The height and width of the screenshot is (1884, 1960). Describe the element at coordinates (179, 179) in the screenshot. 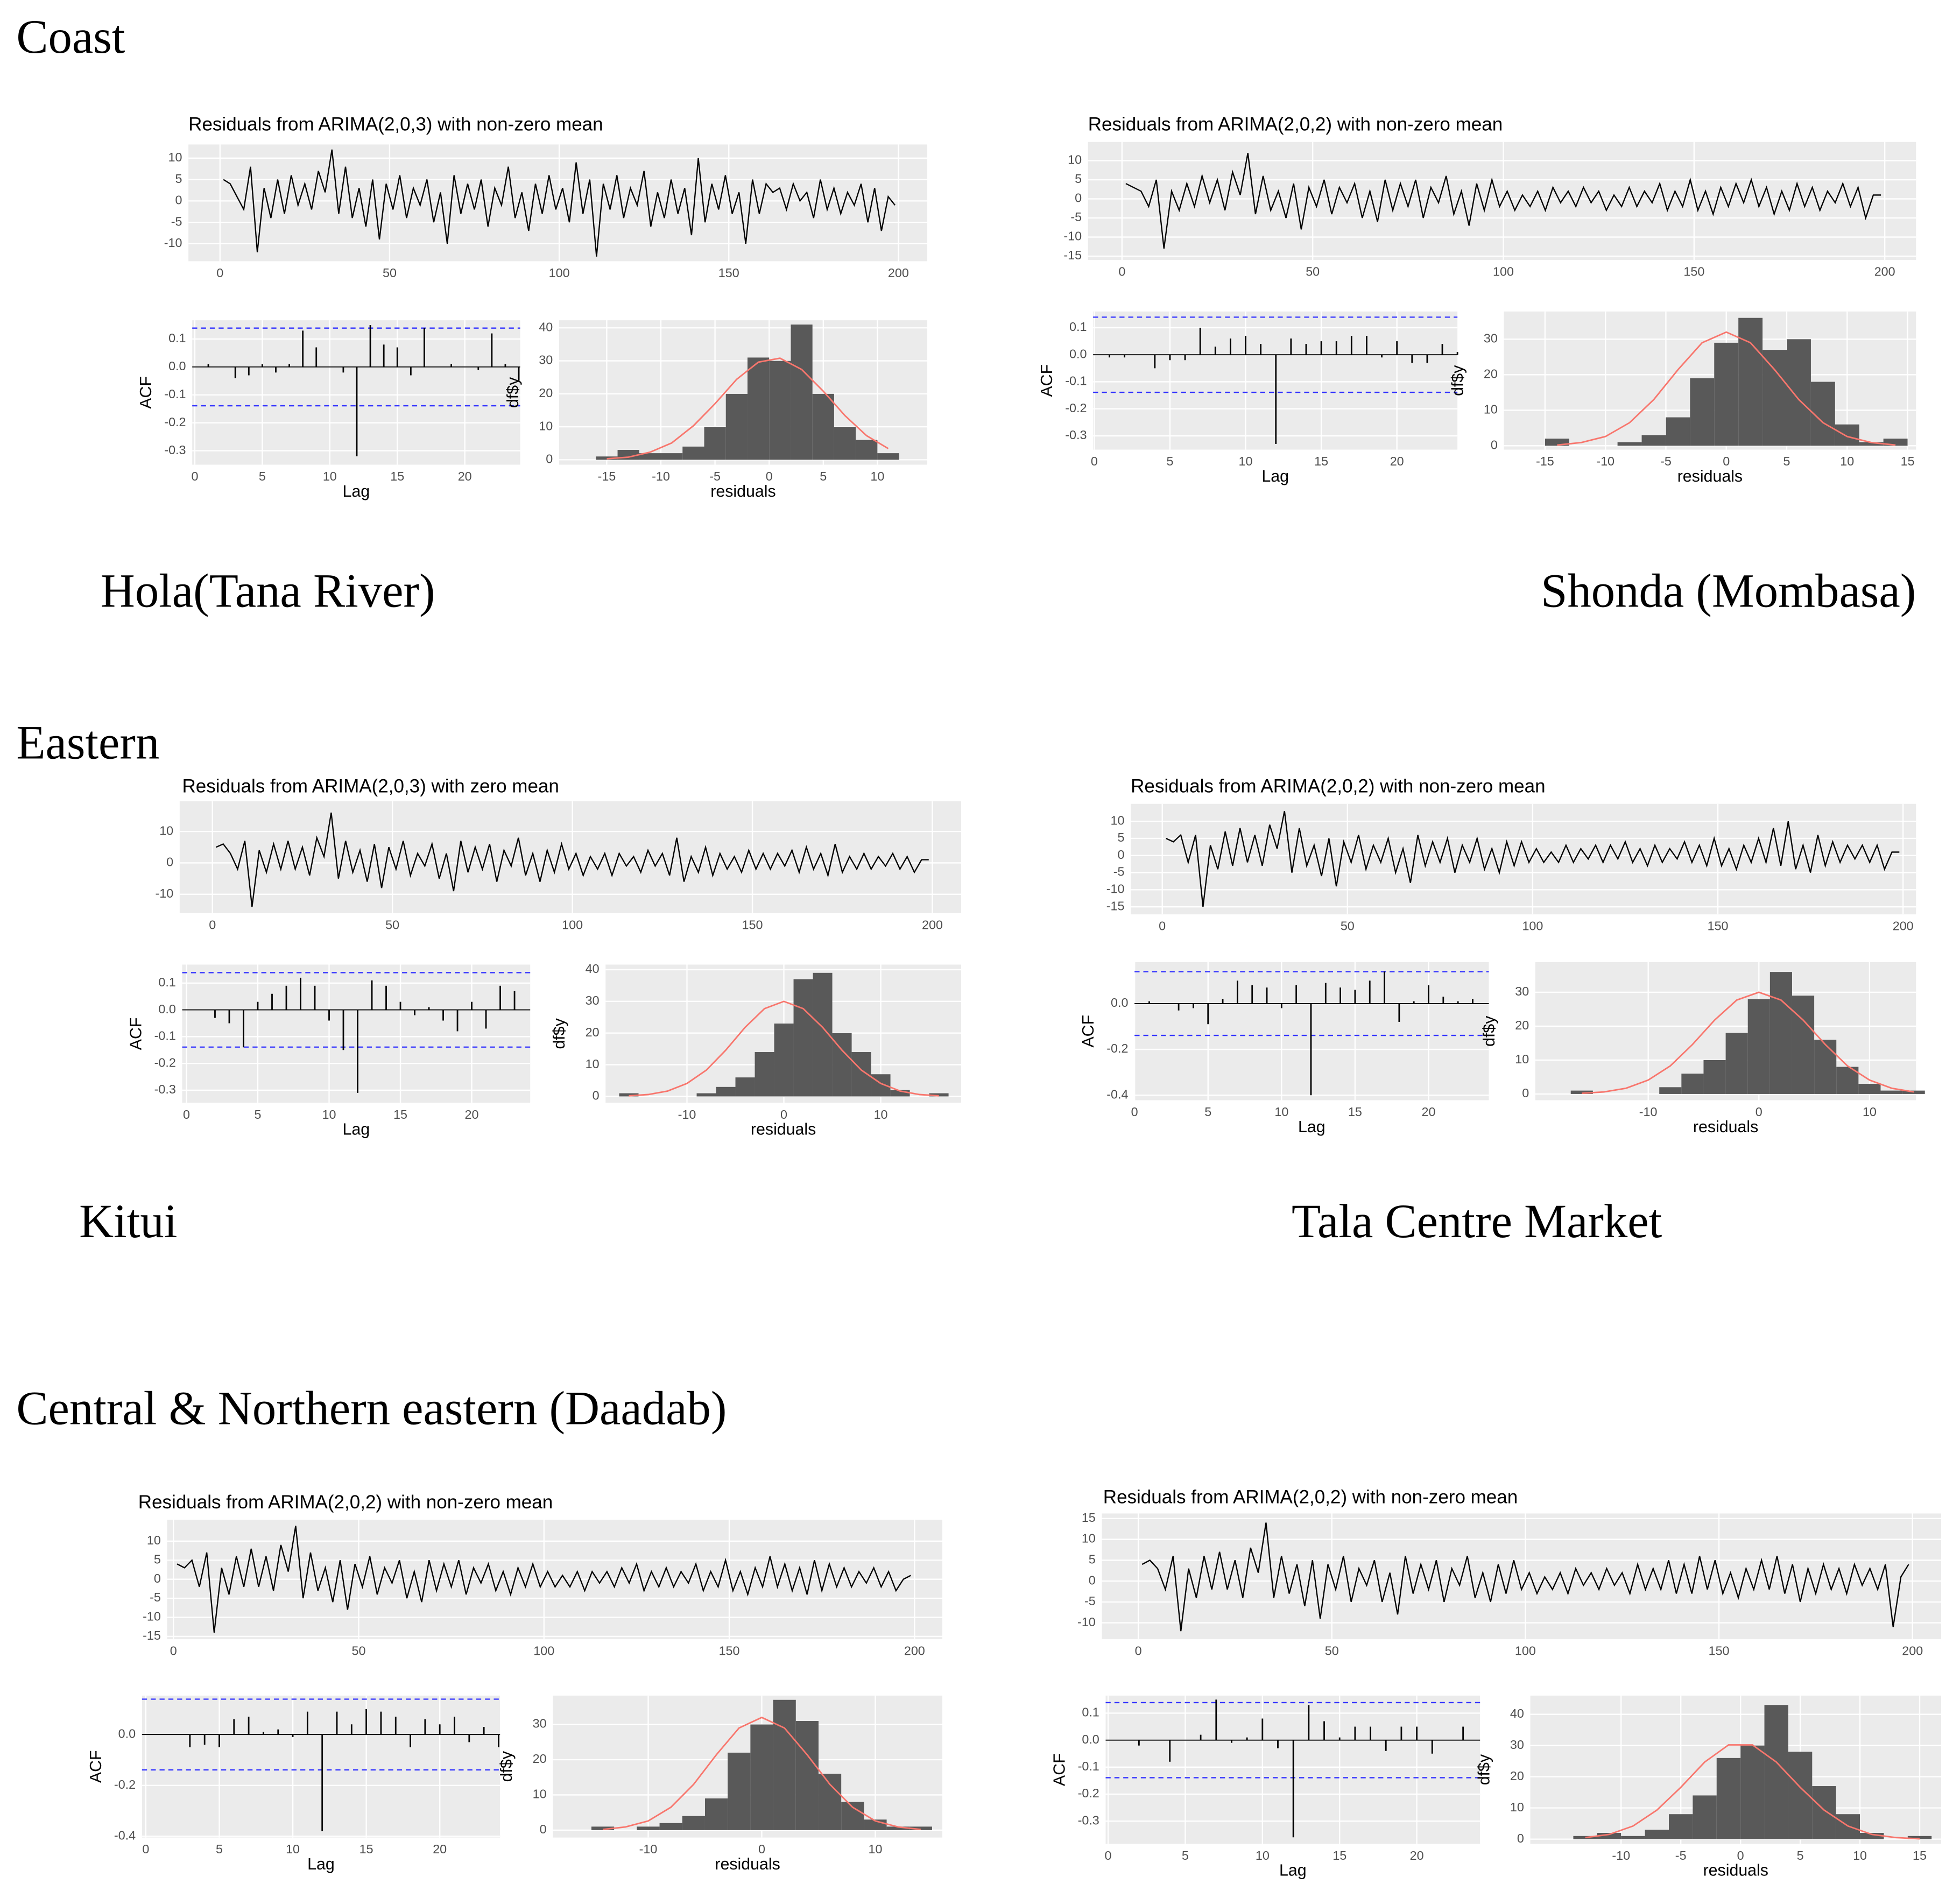

I see `y-tick-label: 5` at that location.